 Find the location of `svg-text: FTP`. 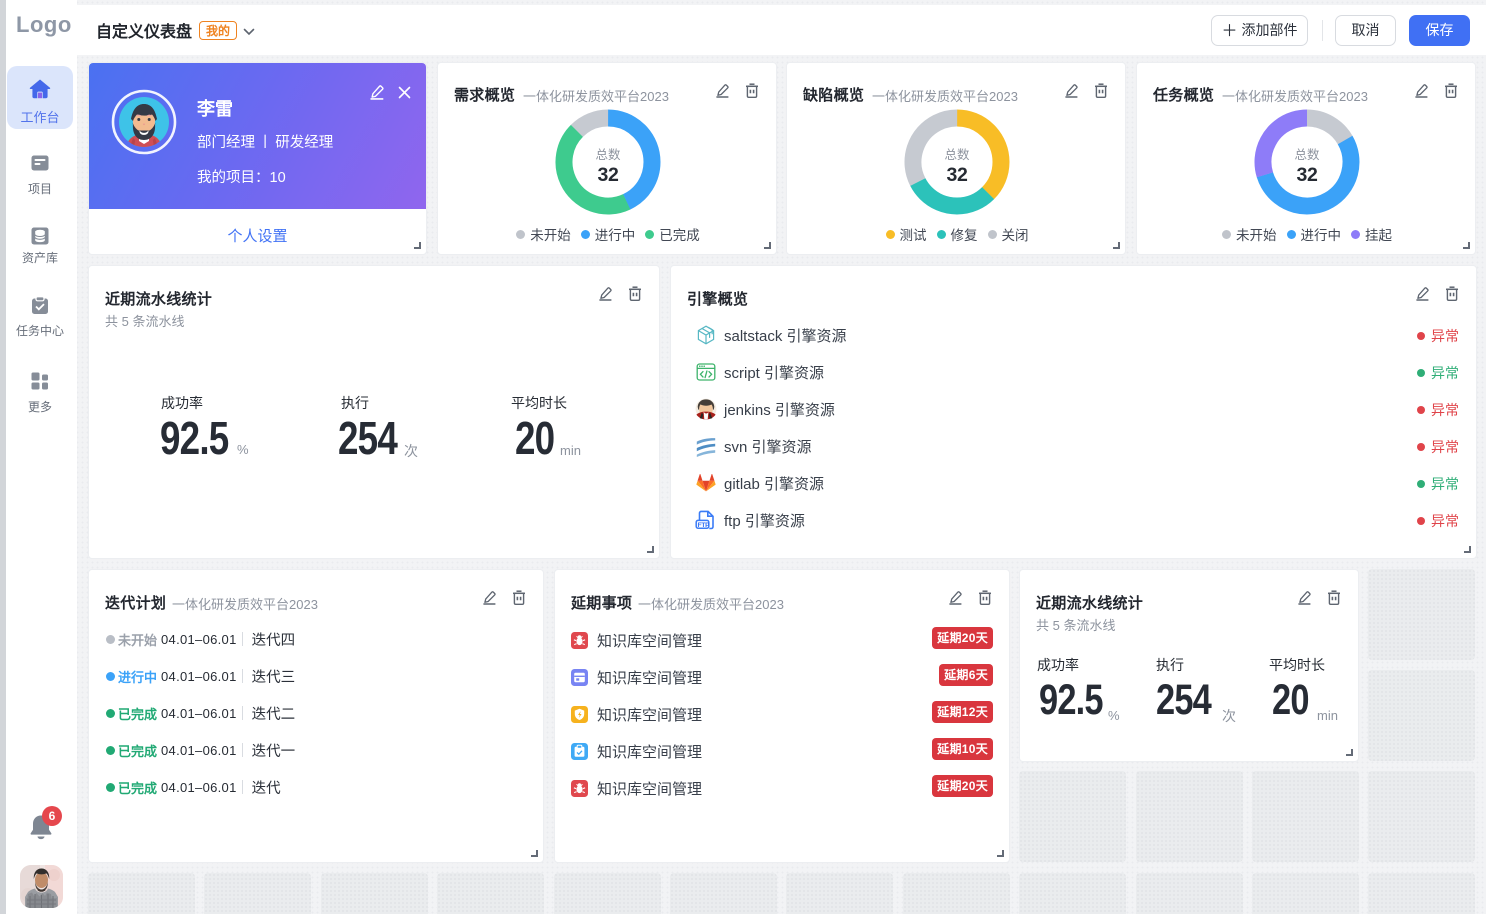

svg-text: FTP is located at coordinates (704, 525).